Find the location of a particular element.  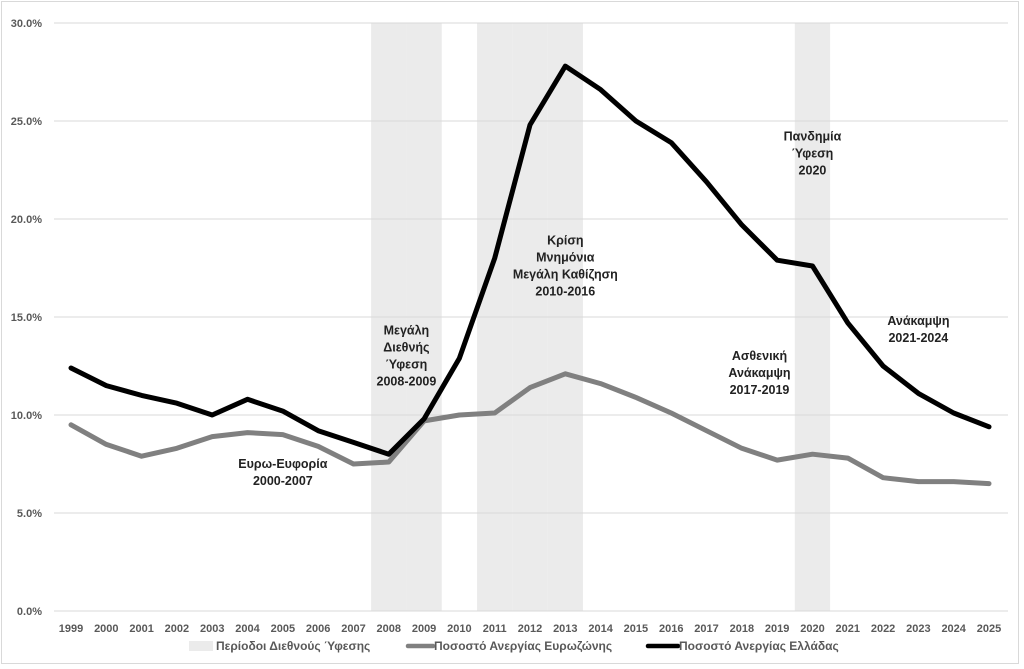

y-axis-ticks: 0.0% 5.0% 10.0% 15.0% 20.0% 25.0% 30.0% is located at coordinates (26, 318).